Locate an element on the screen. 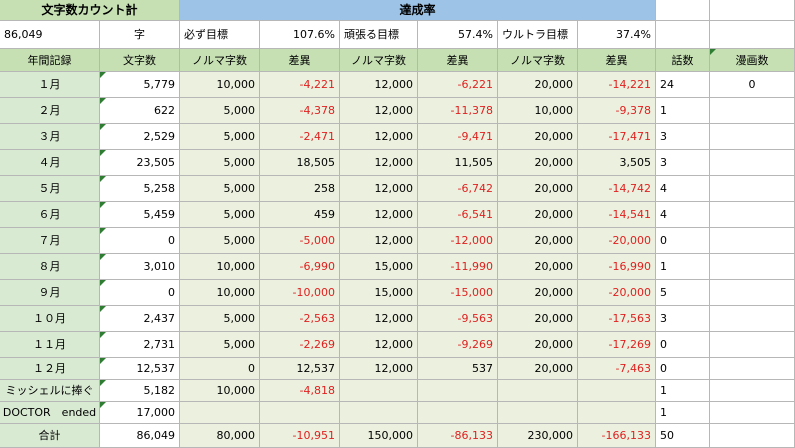 The image size is (795, 448). cell-diff-1: -2,471 is located at coordinates (300, 137).